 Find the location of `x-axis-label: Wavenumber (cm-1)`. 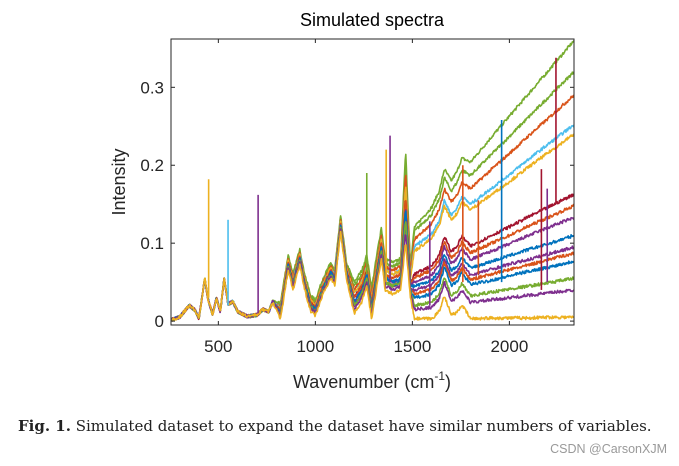

x-axis-label: Wavenumber (cm-1) is located at coordinates (372, 380).